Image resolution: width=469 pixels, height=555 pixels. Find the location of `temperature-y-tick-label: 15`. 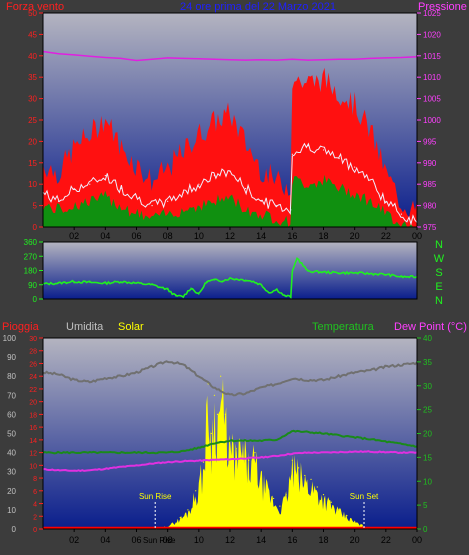

temperature-y-tick-label: 15 is located at coordinates (427, 457).